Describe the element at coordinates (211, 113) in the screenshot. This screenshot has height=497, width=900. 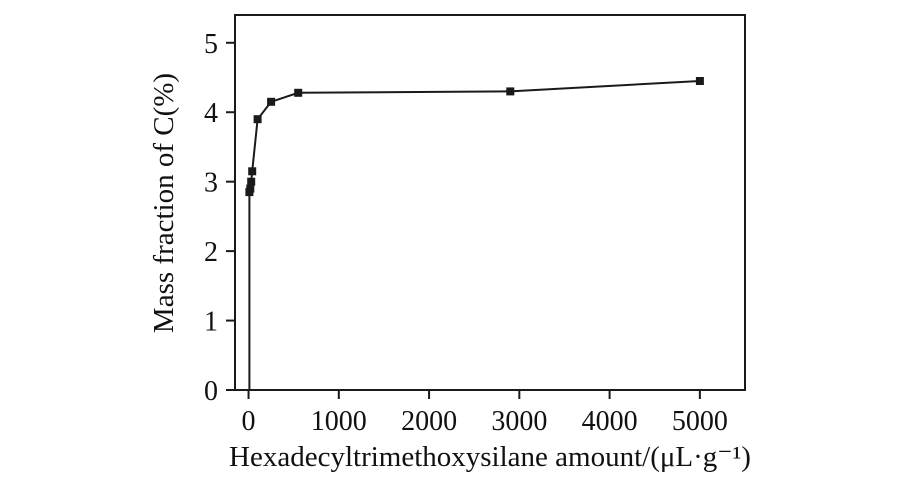
I see `y-tick-label: 4` at that location.